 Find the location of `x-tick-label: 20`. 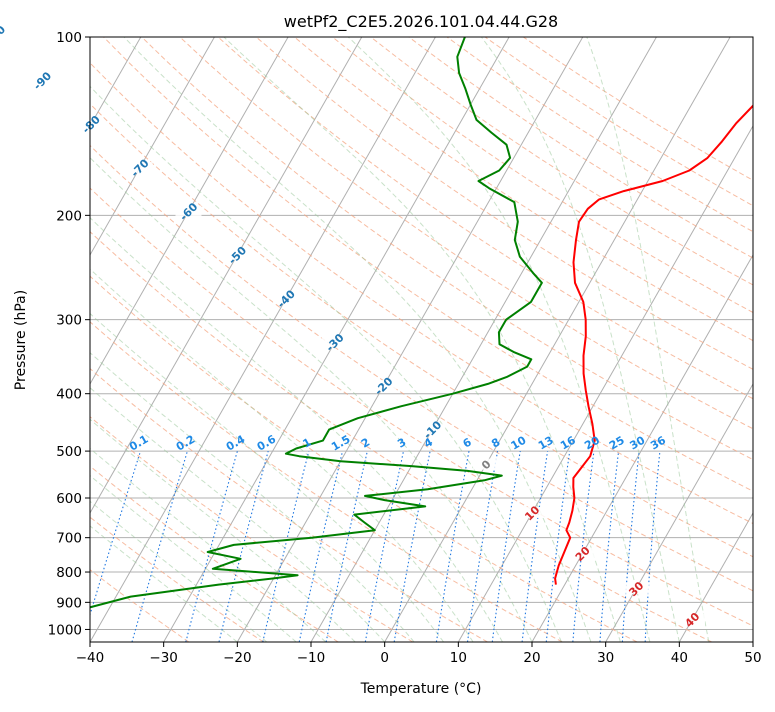

x-tick-label: 20 is located at coordinates (531, 658).